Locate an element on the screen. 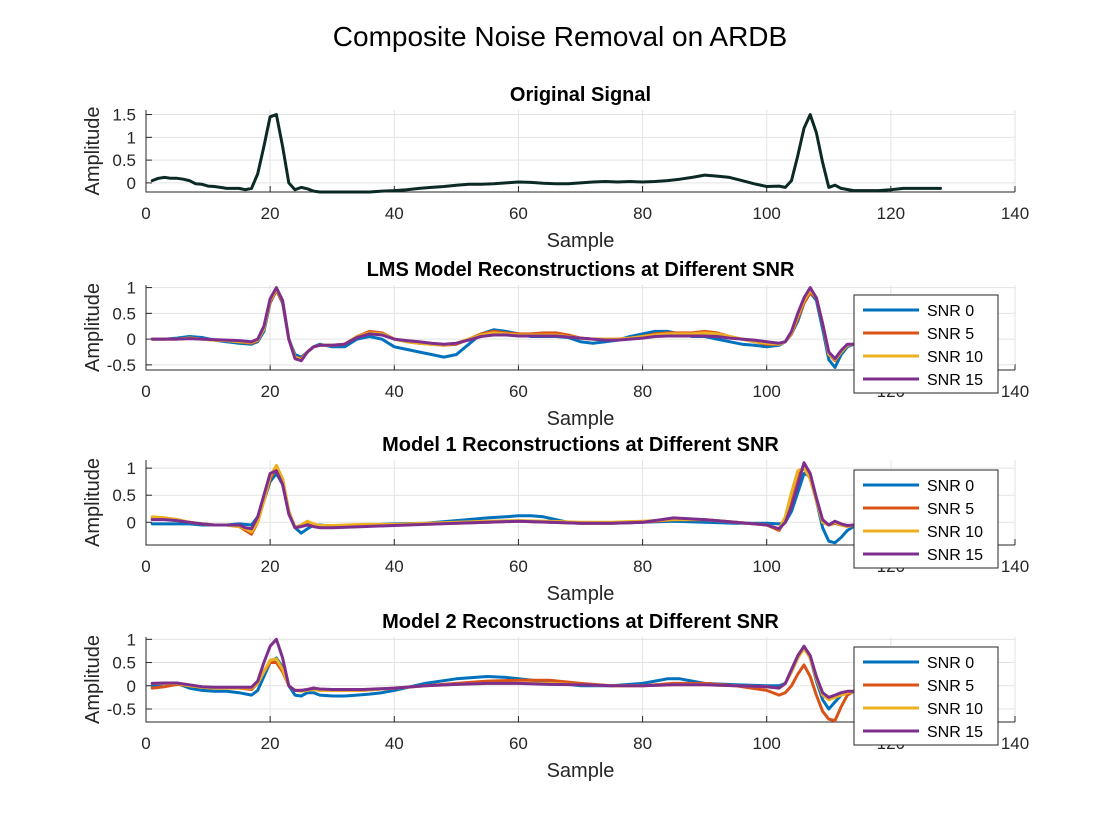 The height and width of the screenshot is (840, 1120). subplot-title: Original Signal is located at coordinates (580, 95).